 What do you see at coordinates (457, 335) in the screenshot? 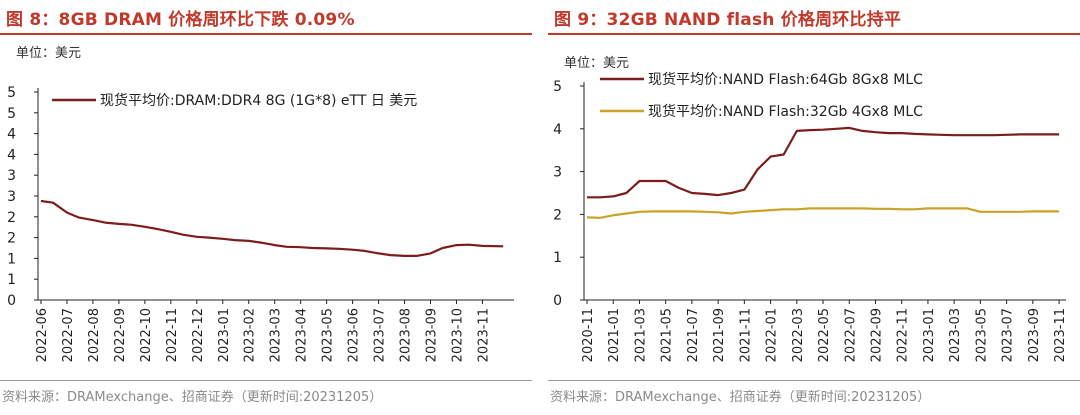
I see `x-tick-label: 2023-10` at bounding box center [457, 335].